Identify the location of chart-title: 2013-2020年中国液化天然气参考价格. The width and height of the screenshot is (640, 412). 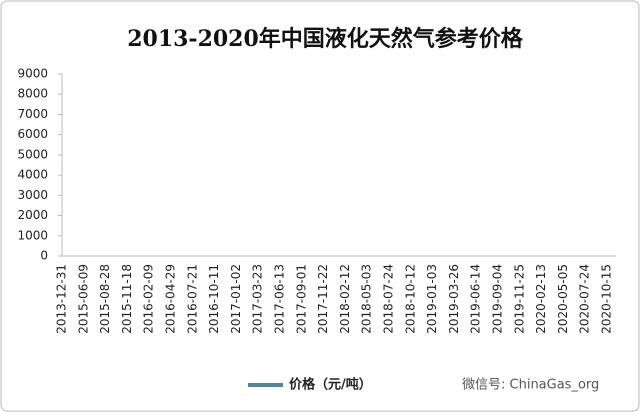
(325, 39).